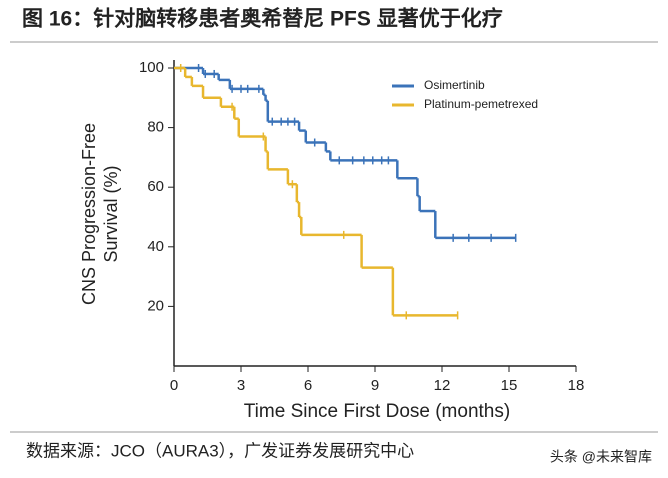  Describe the element at coordinates (155, 246) in the screenshot. I see `y-tick-label: 40` at that location.